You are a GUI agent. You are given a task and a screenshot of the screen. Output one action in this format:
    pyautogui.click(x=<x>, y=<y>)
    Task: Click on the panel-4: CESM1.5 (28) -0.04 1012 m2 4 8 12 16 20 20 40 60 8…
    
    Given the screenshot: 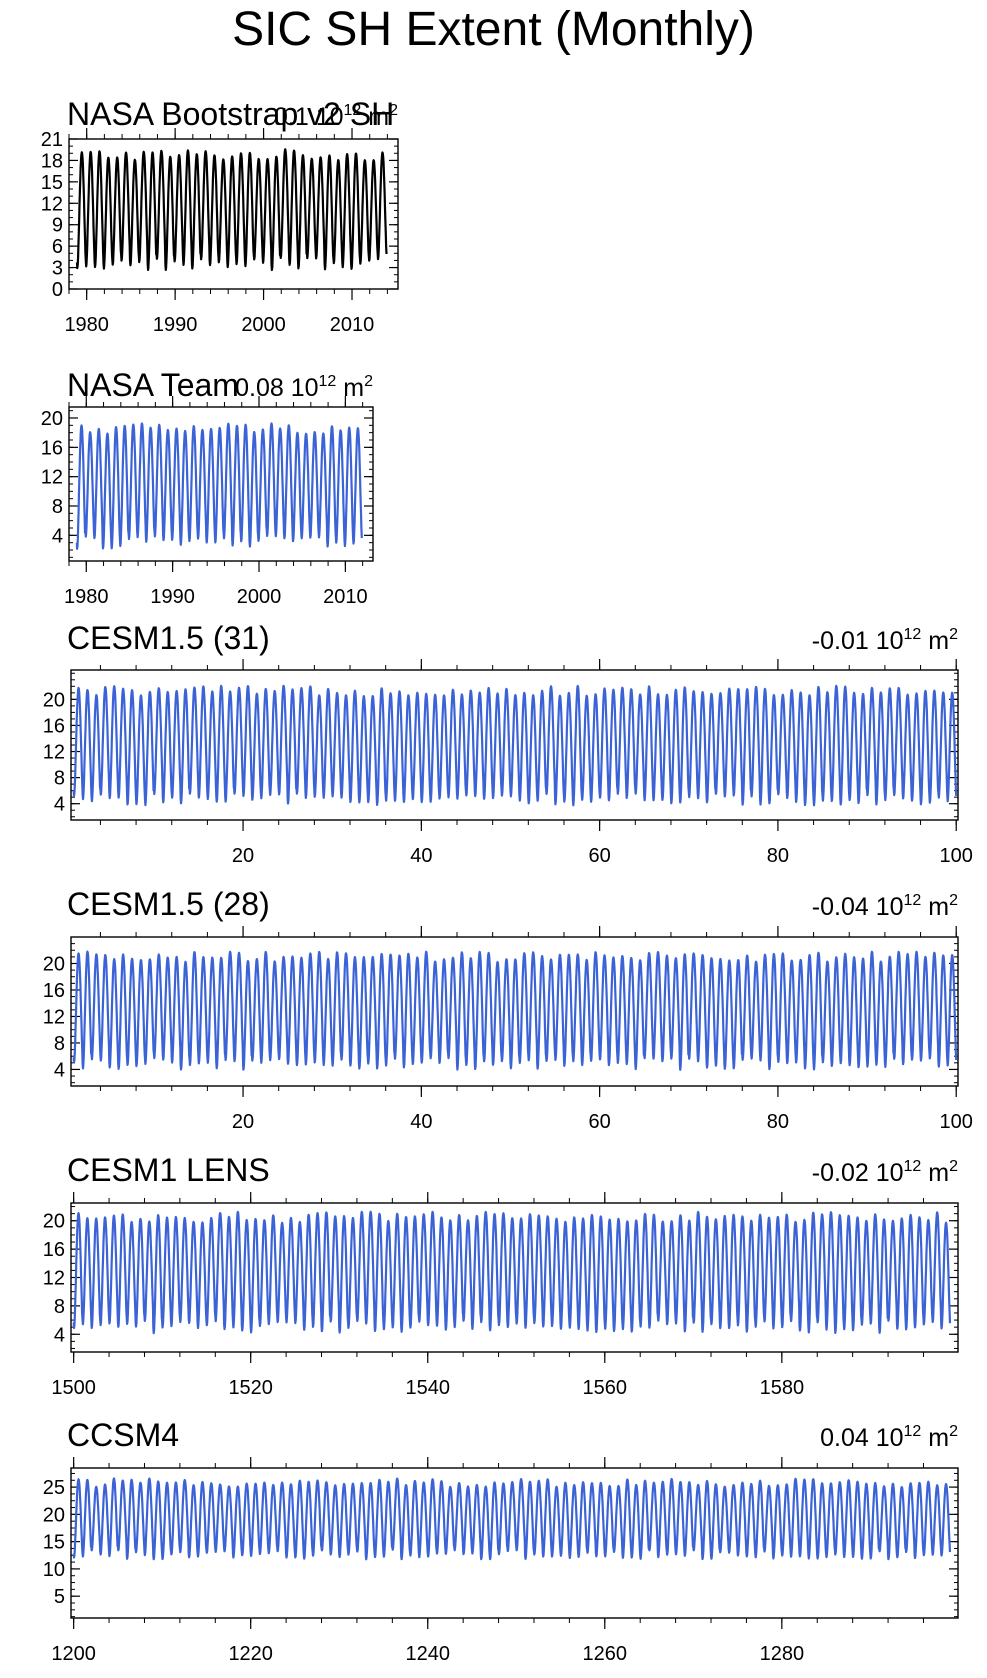 What is the action you would take?
    pyautogui.click(x=508, y=1009)
    